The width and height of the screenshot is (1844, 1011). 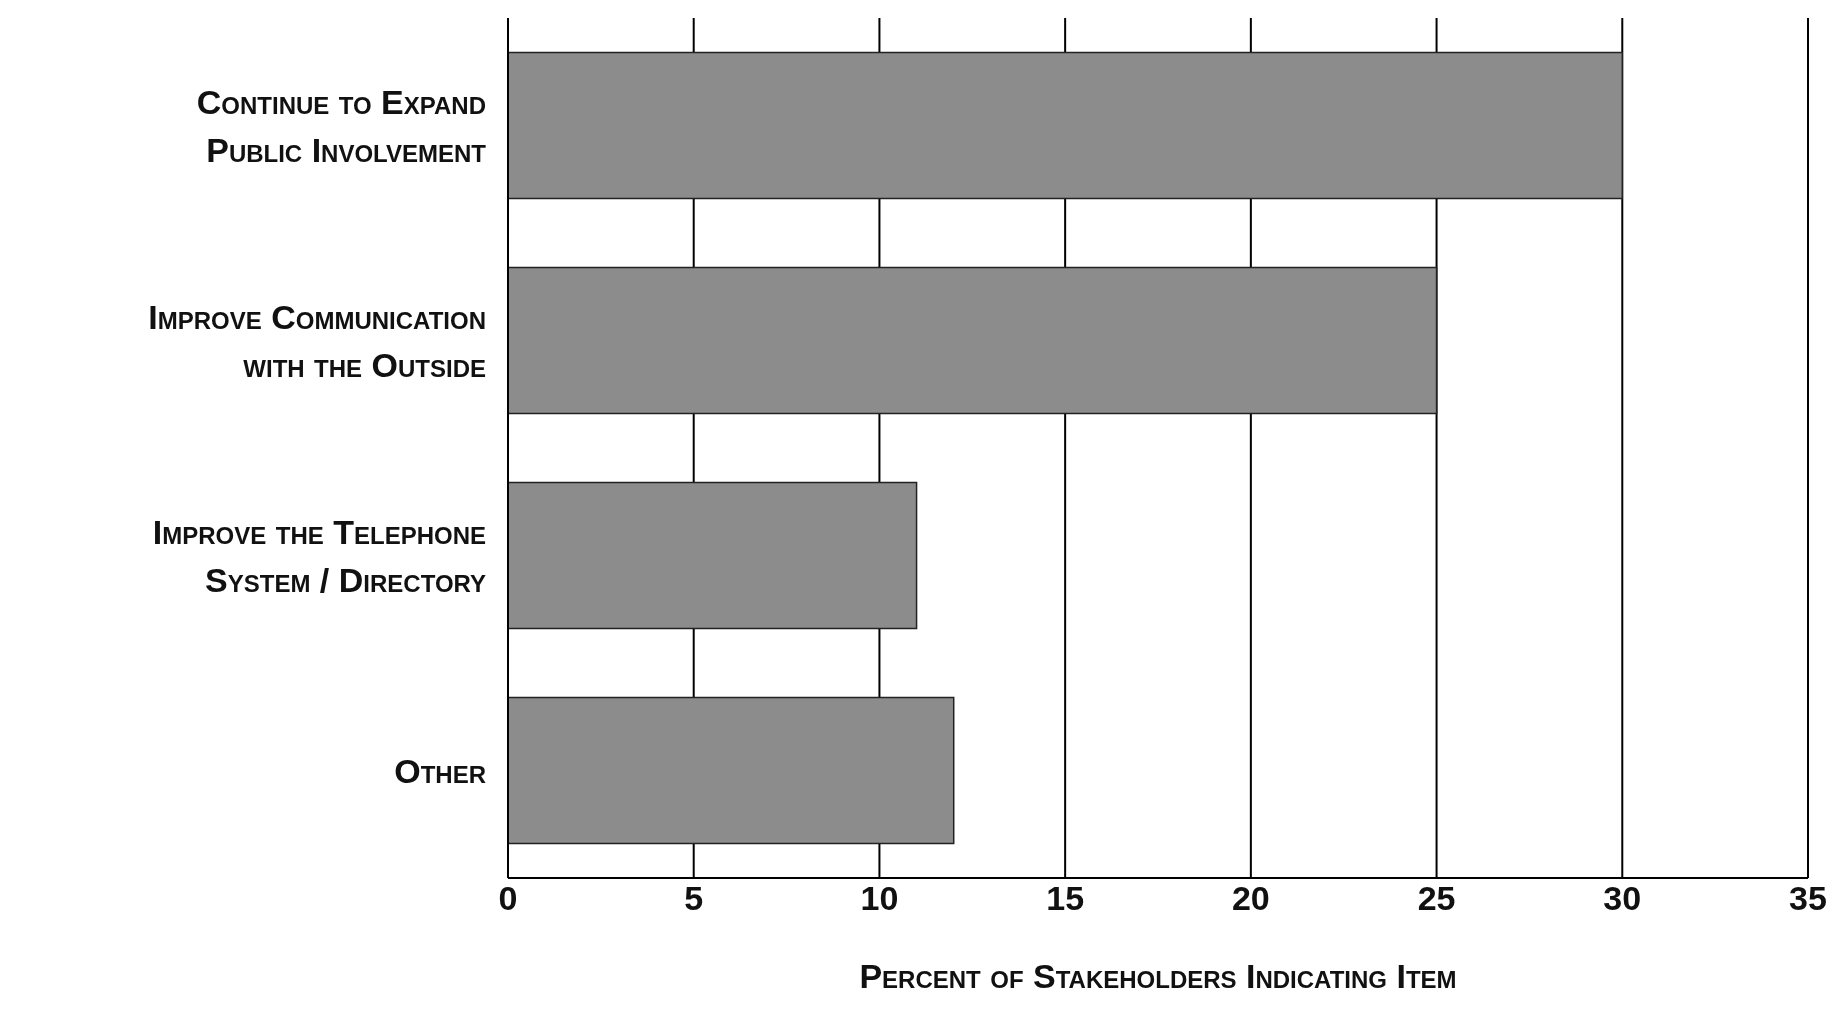 What do you see at coordinates (317, 340) in the screenshot?
I see `y-tick-label: Improve Communication with the Outside` at bounding box center [317, 340].